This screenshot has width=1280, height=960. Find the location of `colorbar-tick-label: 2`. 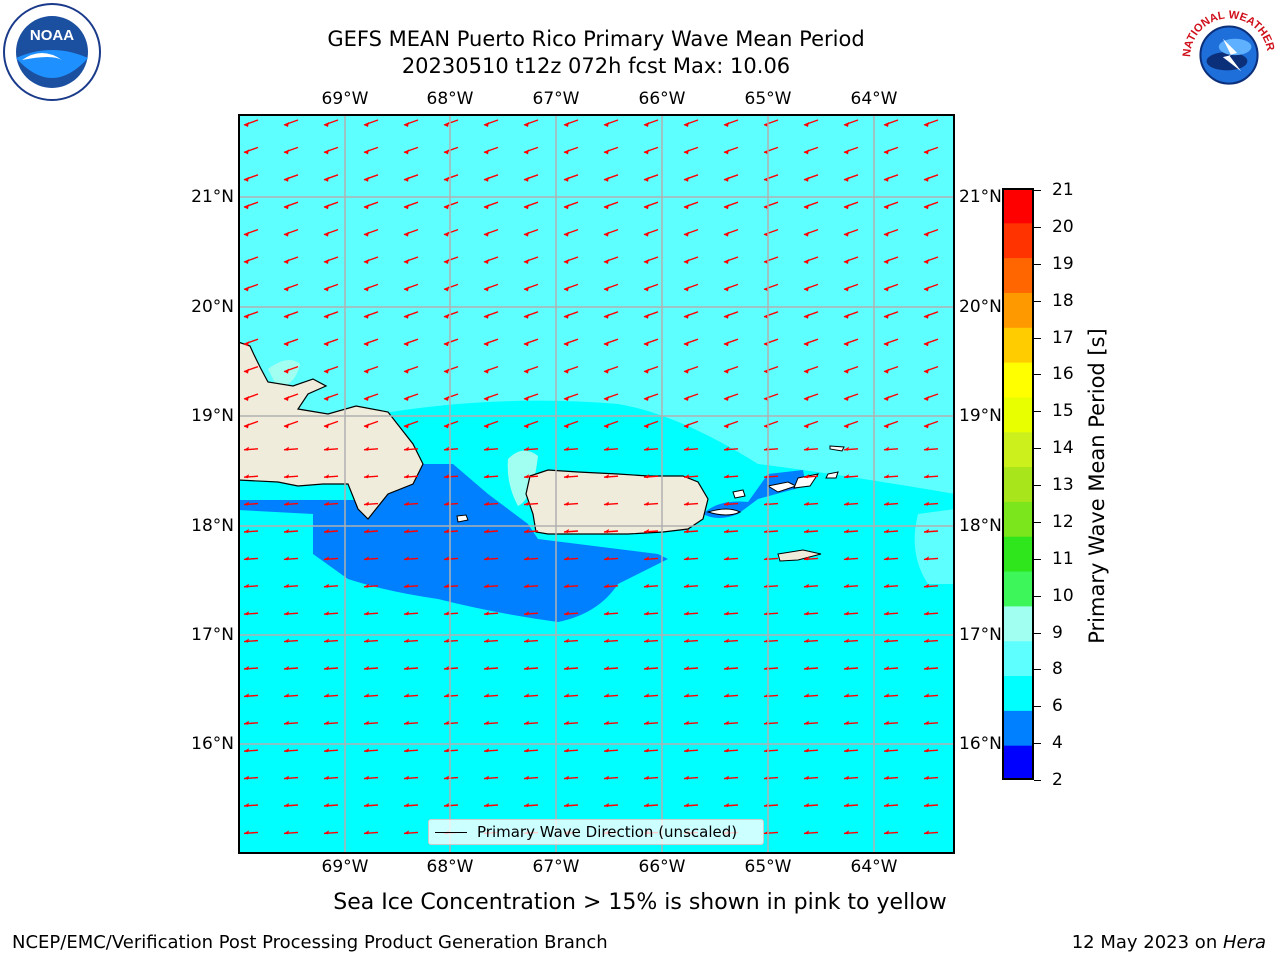

colorbar-tick-label: 2 is located at coordinates (1057, 780).